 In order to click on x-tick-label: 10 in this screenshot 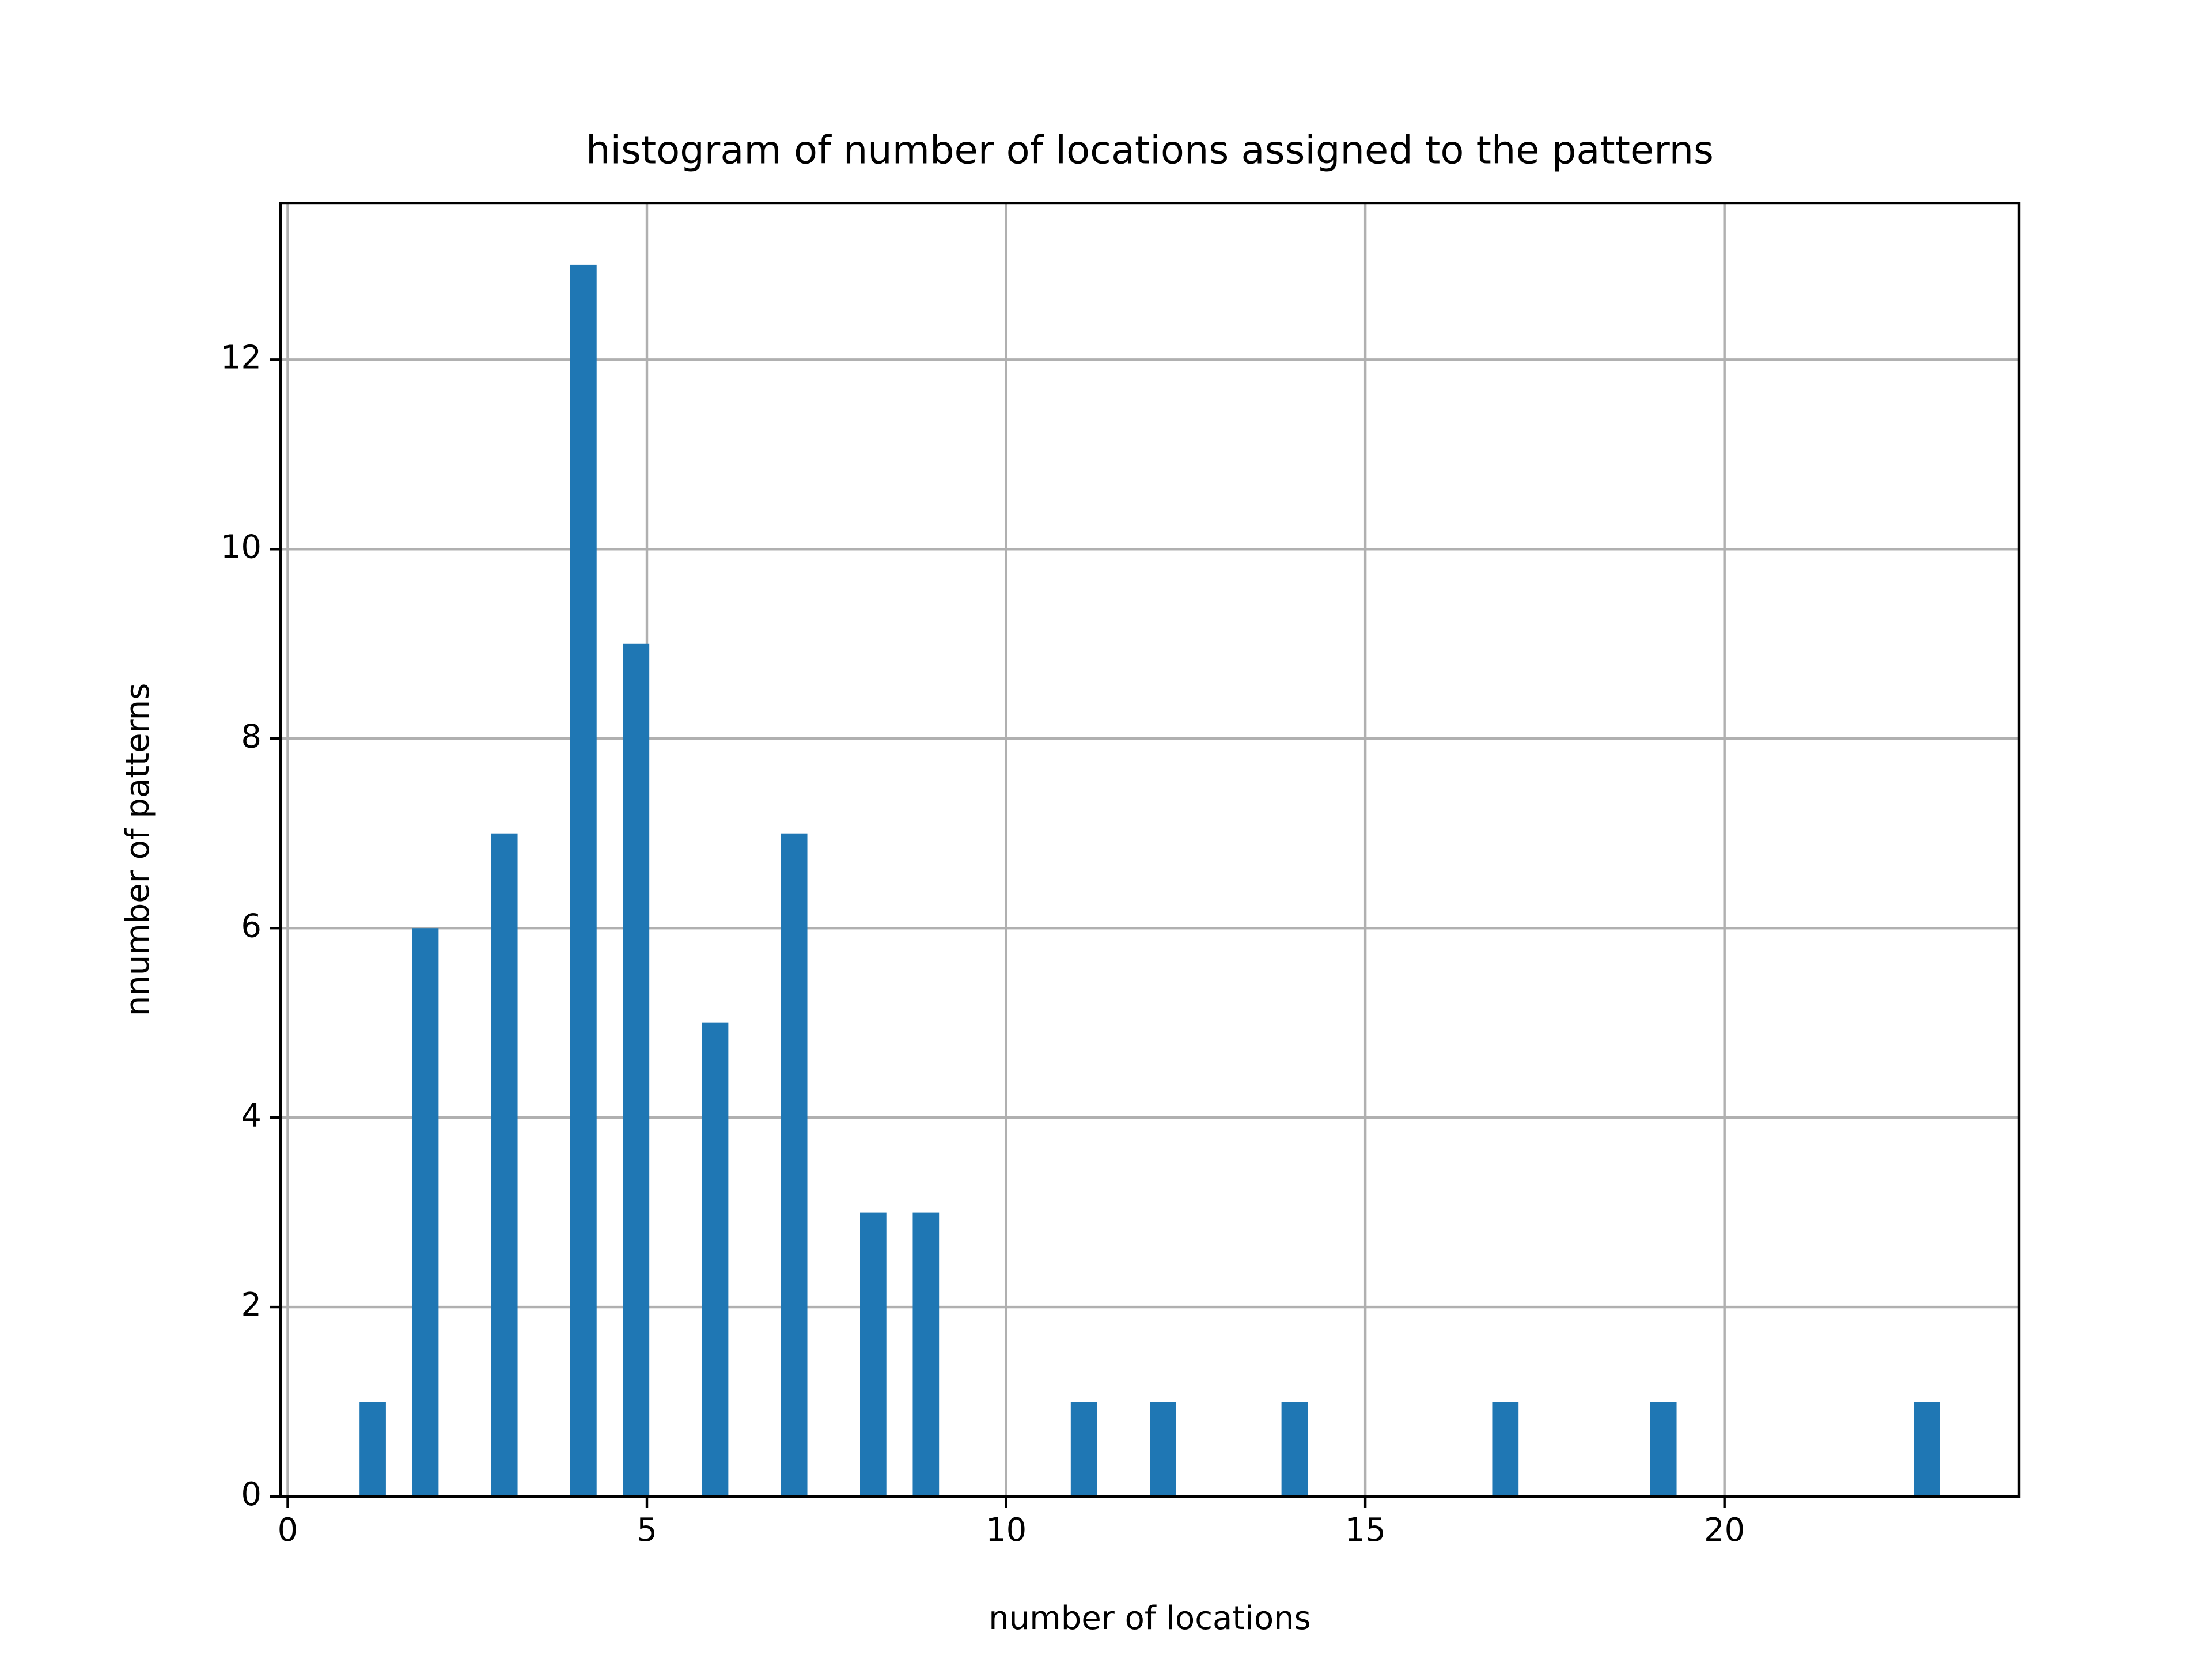, I will do `click(1006, 1530)`.